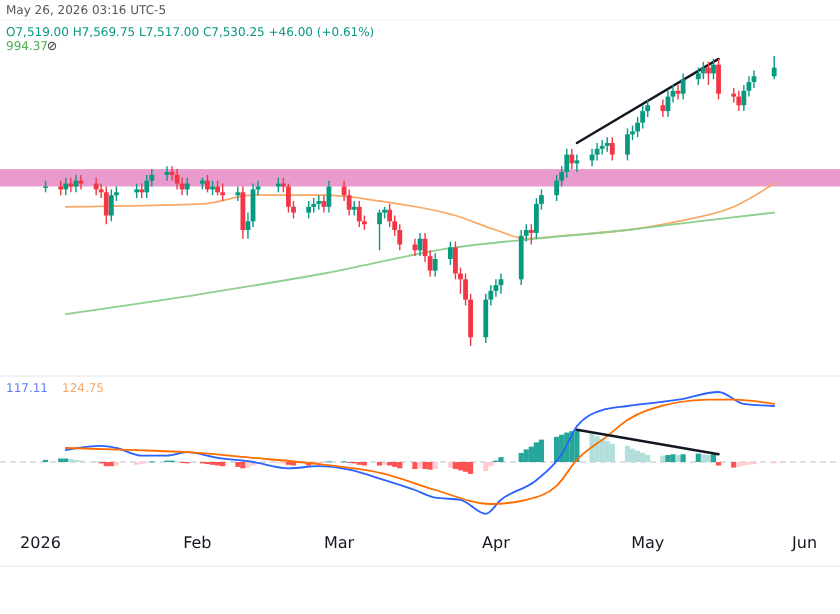 This screenshot has height=614, width=840. What do you see at coordinates (40, 543) in the screenshot?
I see `x-tick-label: 2026` at bounding box center [40, 543].